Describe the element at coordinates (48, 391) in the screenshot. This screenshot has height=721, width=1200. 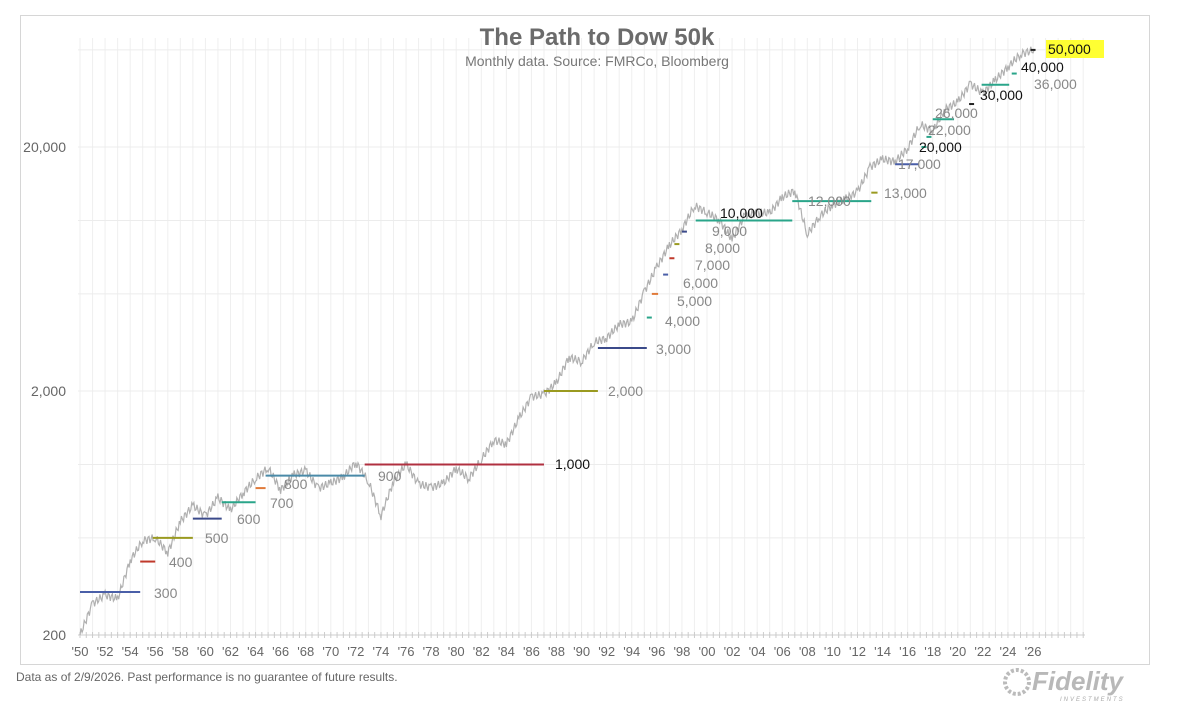
I see `y-tick-label: 2,000` at that location.